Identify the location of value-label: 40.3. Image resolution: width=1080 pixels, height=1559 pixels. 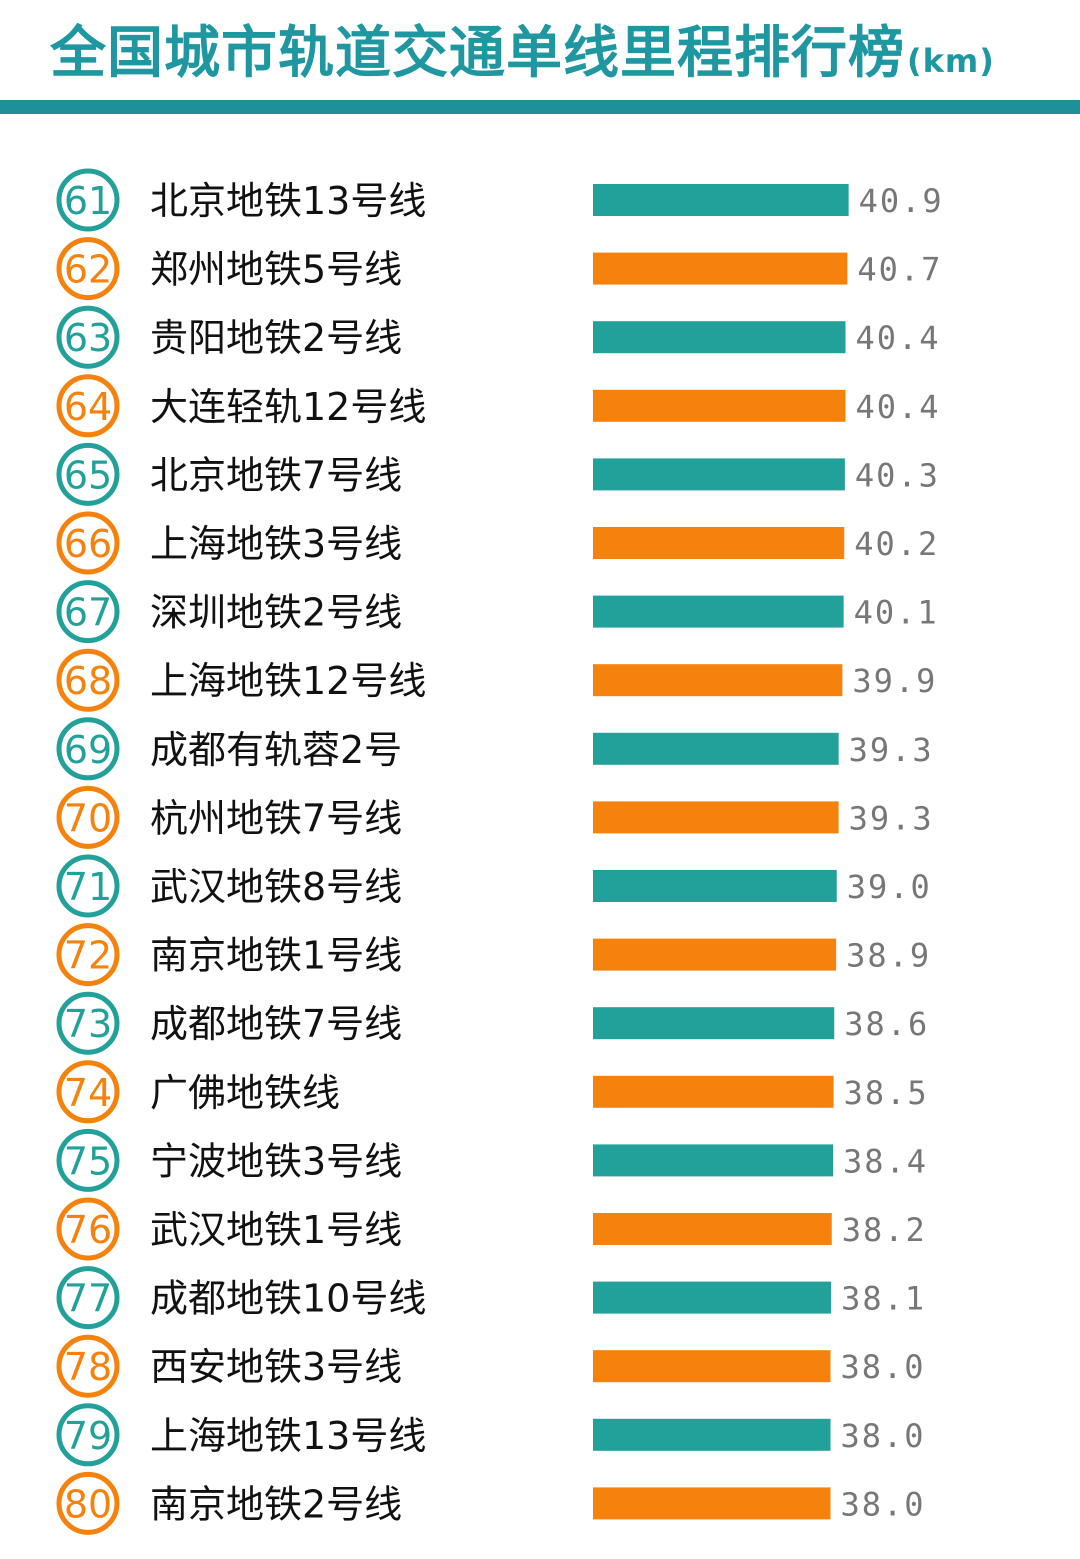
(897, 475).